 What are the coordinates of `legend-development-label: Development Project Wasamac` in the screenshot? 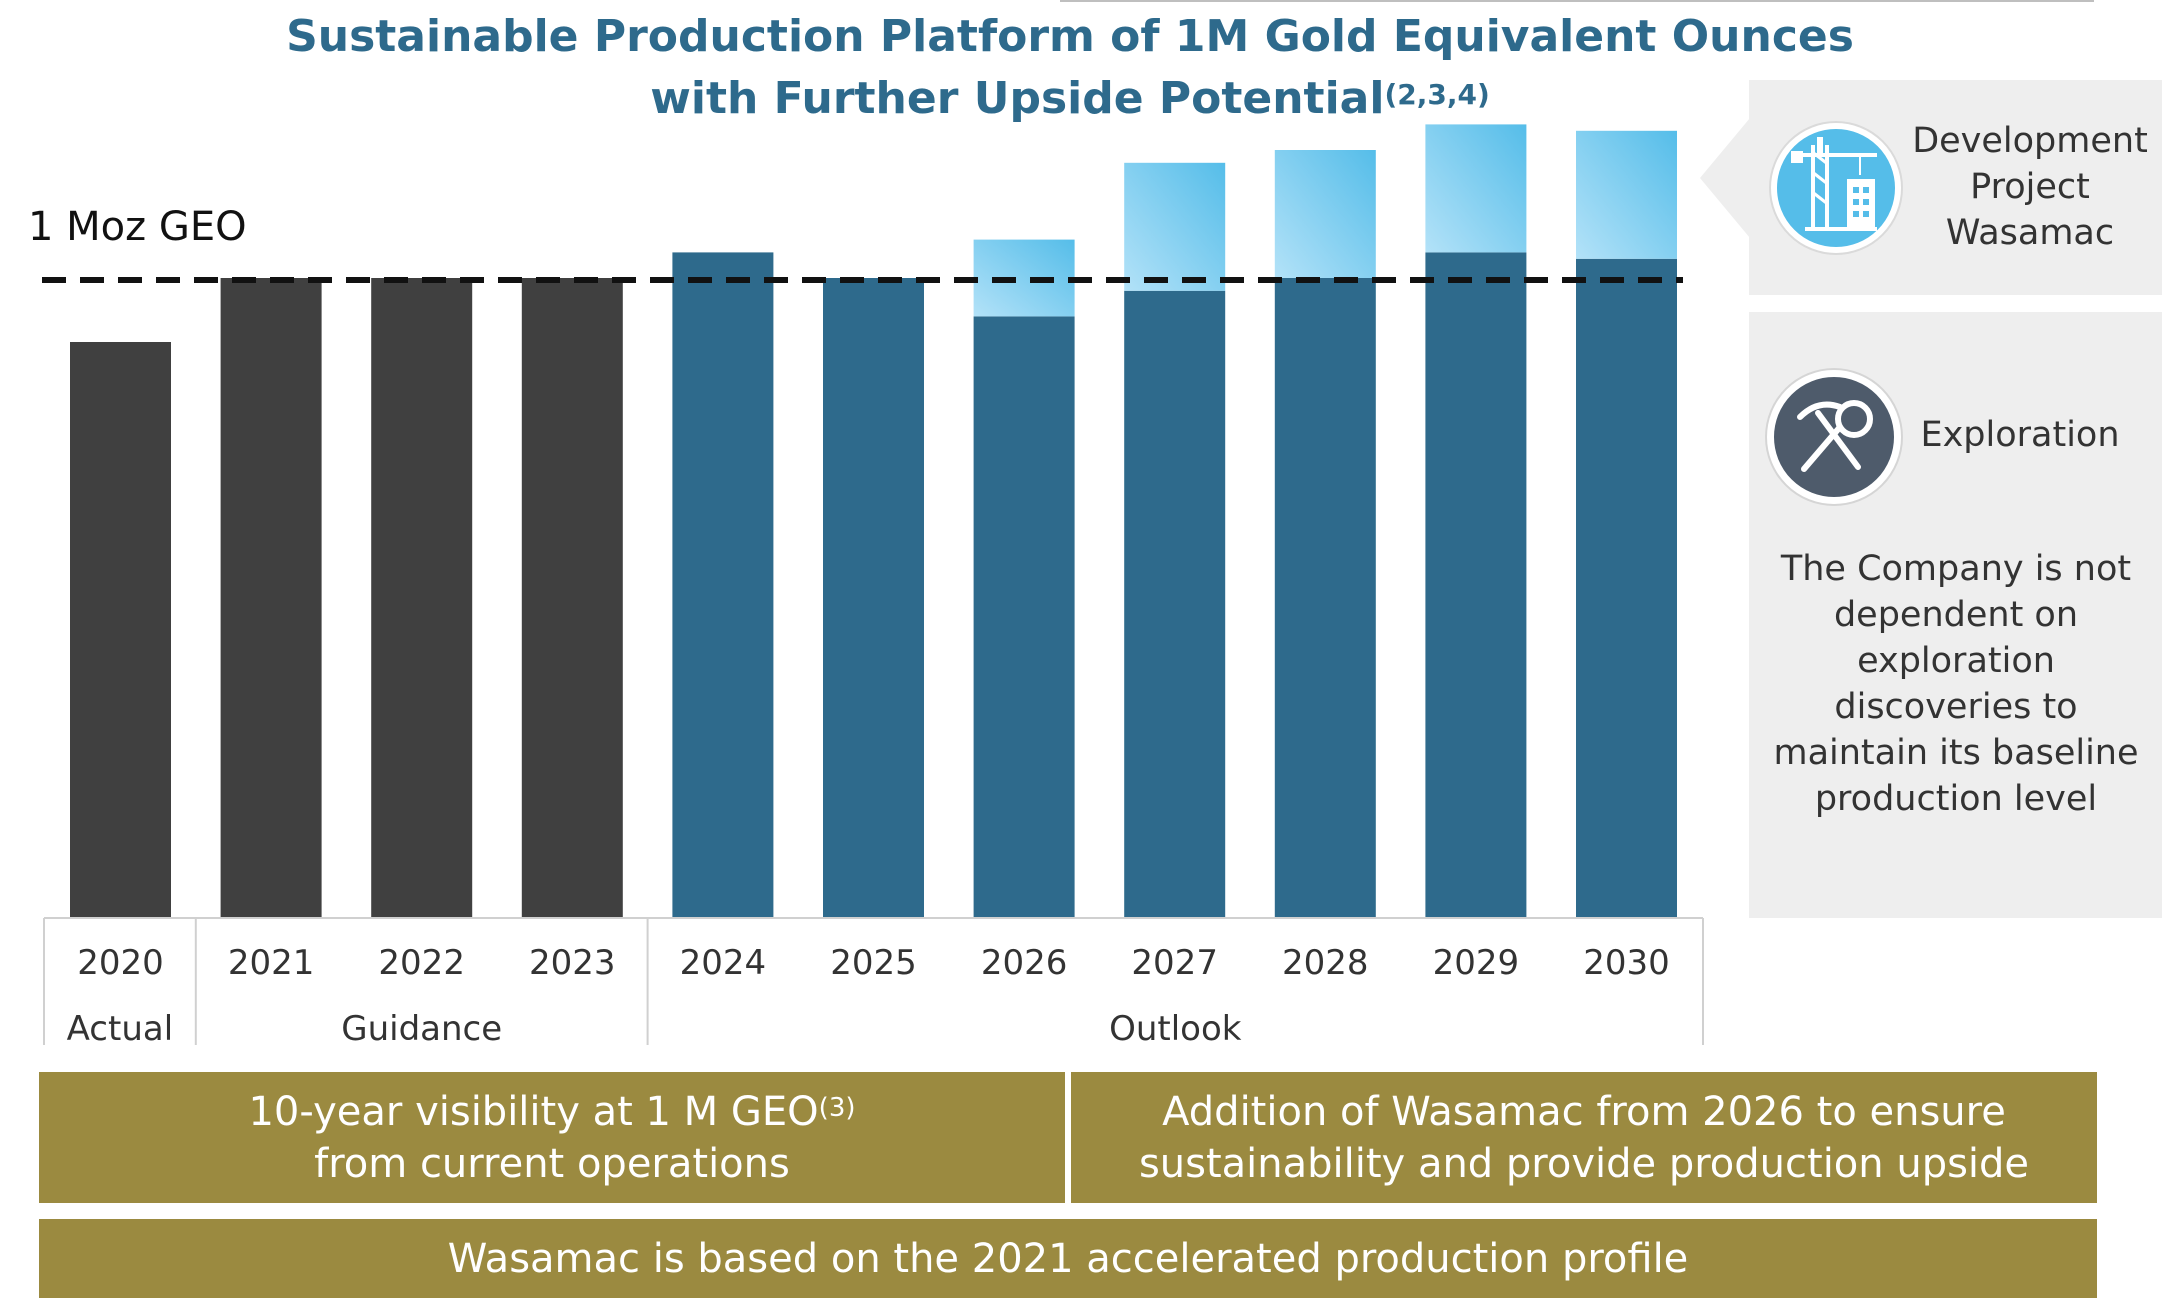 It's located at (2030, 187).